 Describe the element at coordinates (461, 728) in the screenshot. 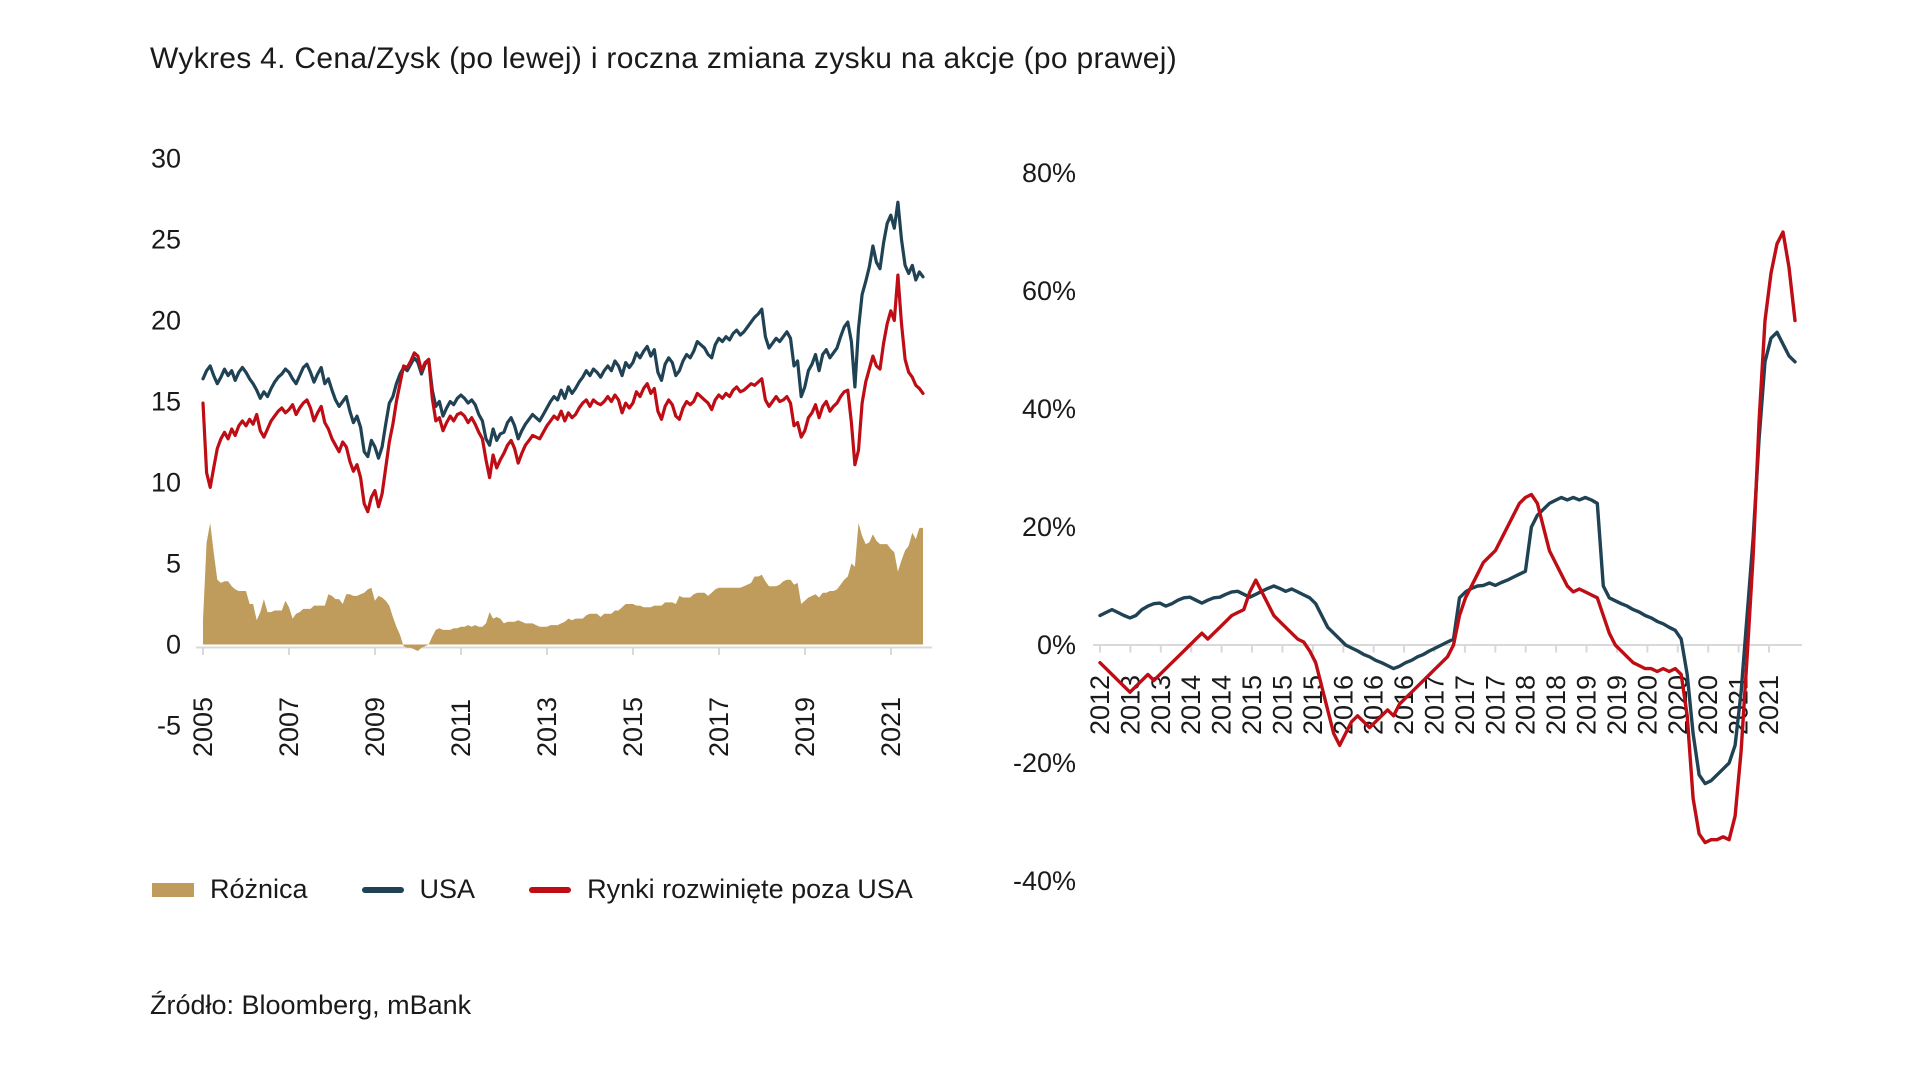

I see `left-x-tick-label: 2011` at that location.